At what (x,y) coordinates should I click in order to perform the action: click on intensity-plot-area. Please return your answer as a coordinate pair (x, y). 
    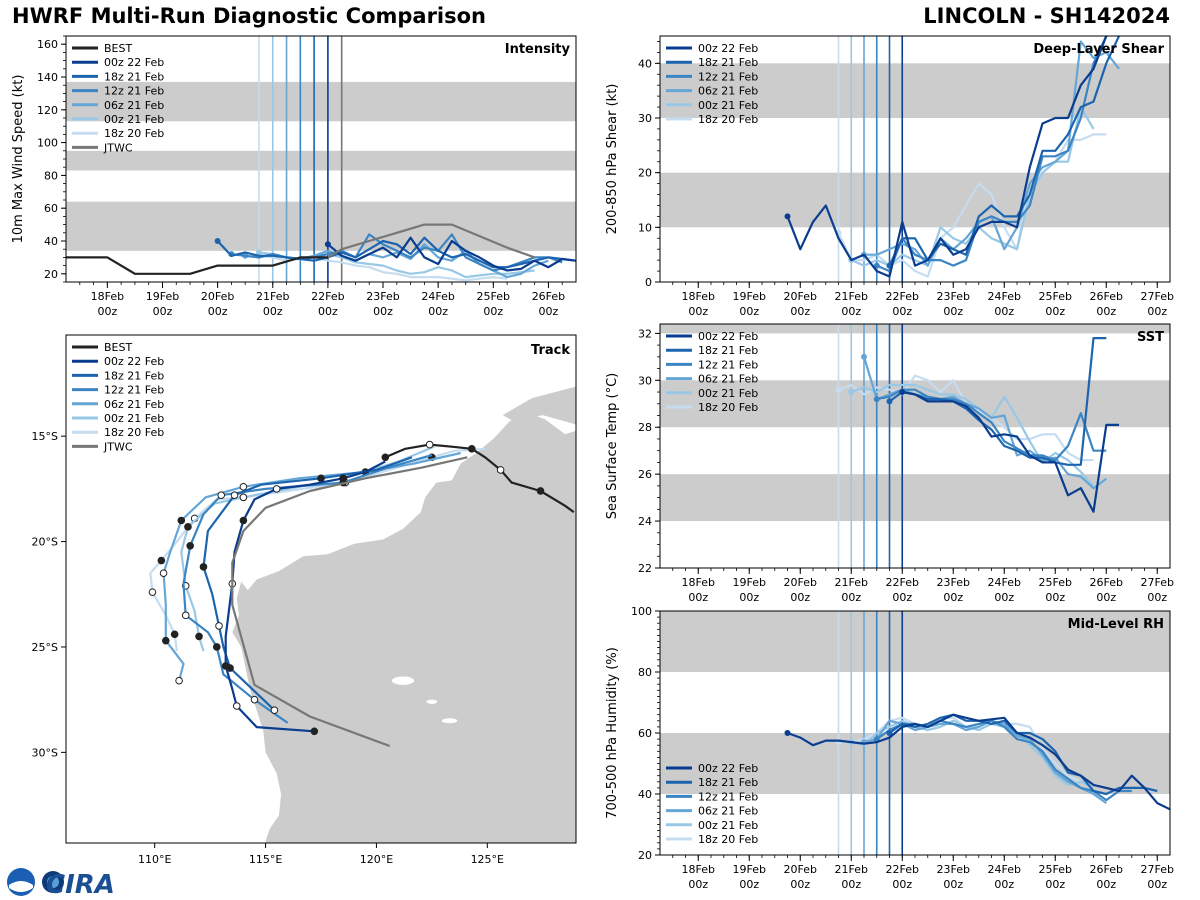
    Looking at the image, I should click on (321, 159).